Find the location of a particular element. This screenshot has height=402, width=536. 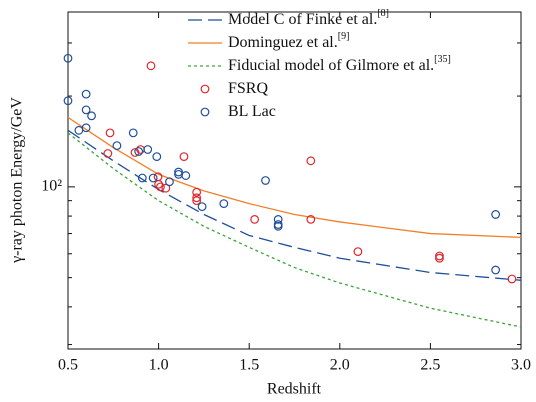

legend-ref: [35] is located at coordinates (442, 59).